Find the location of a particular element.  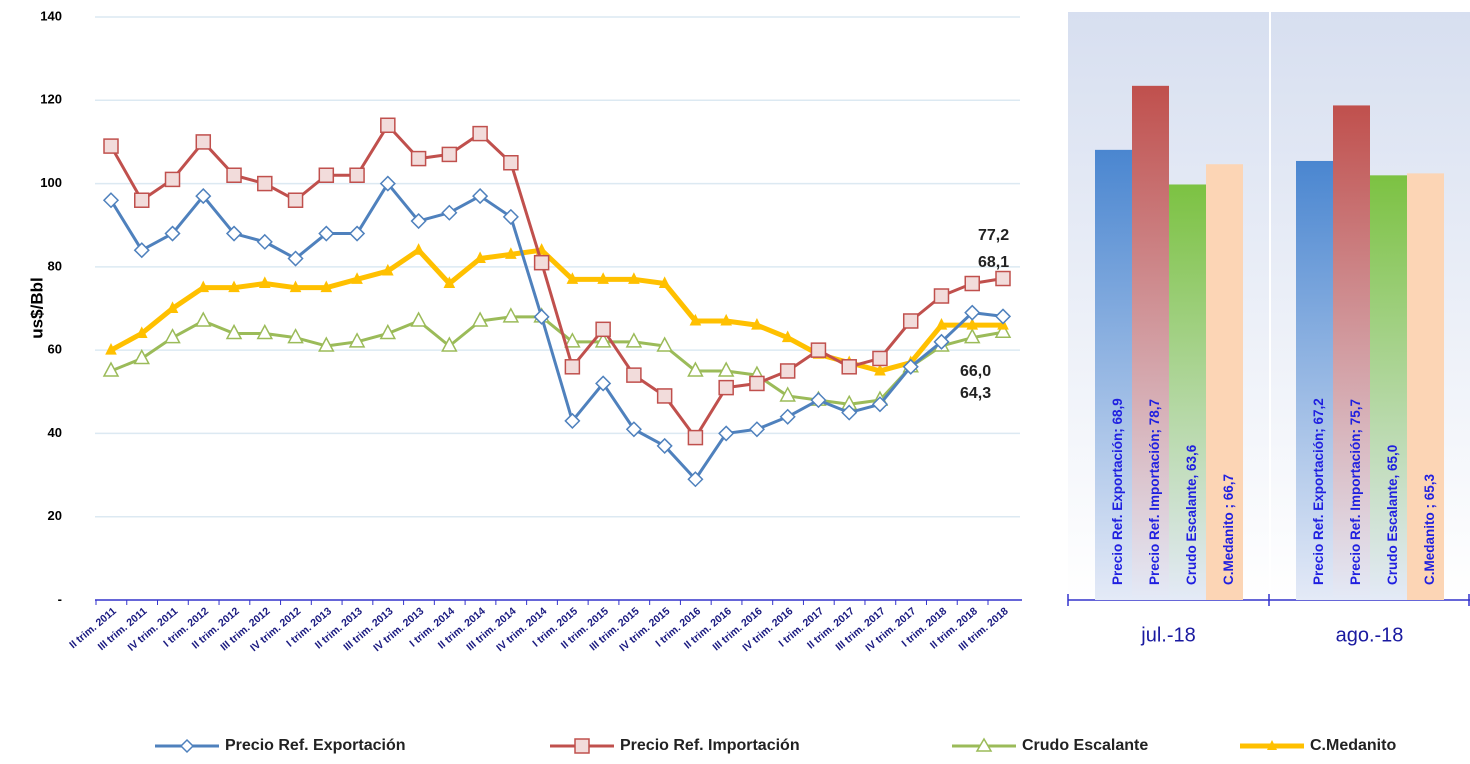

bar-label: Precio Ref. Importación; 75,7 is located at coordinates (1355, 492).